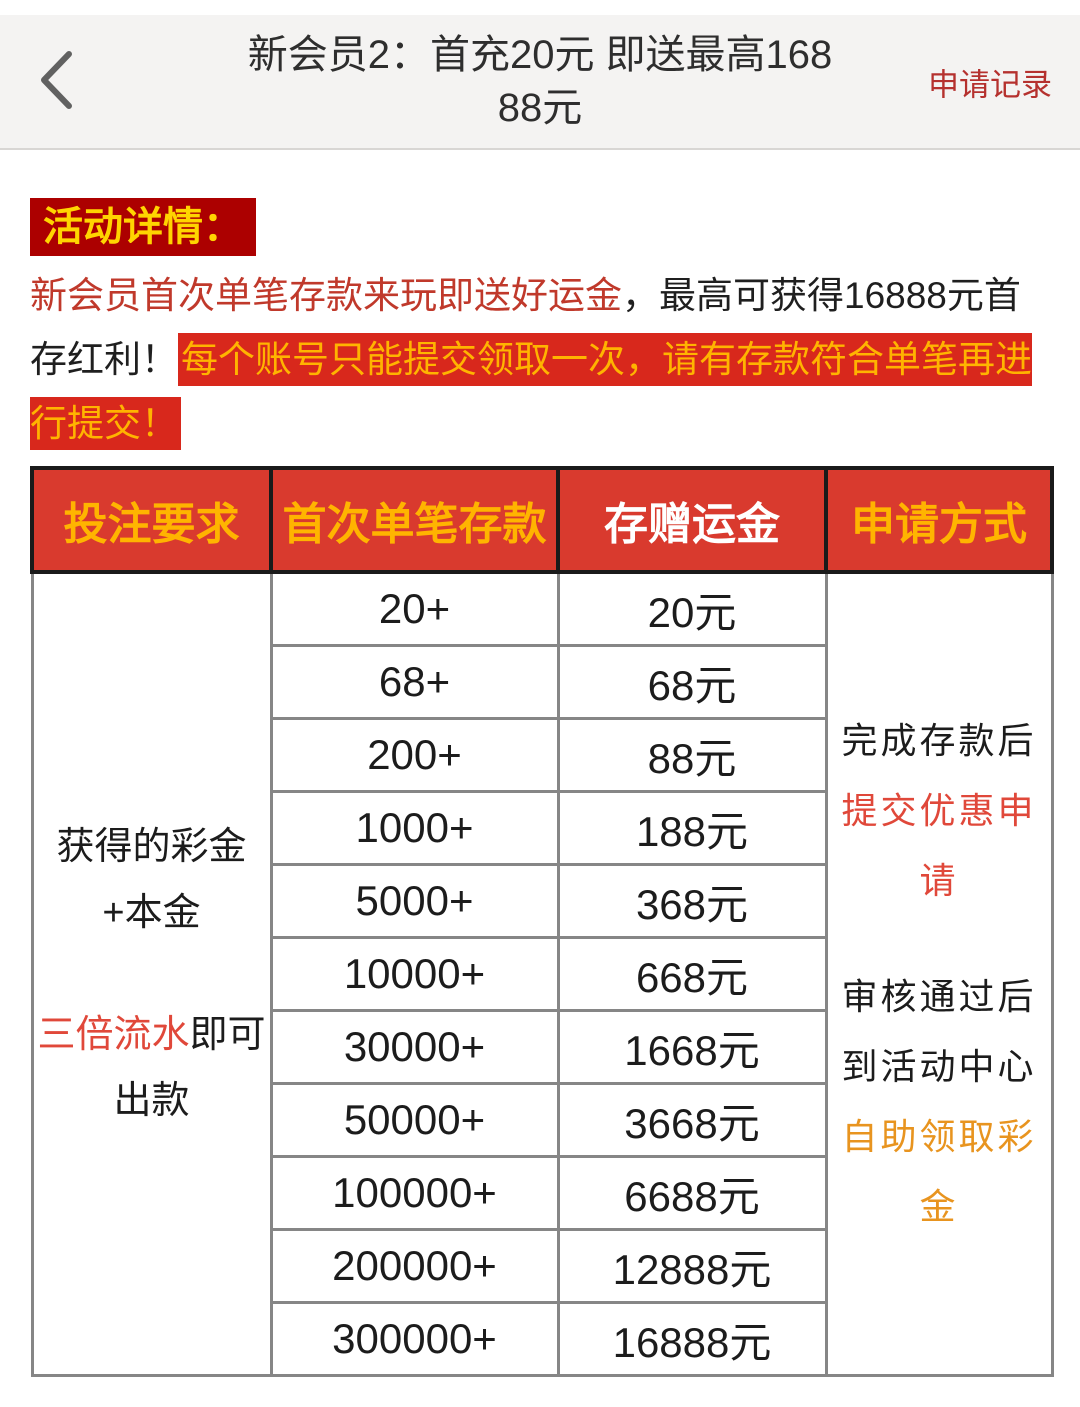 The image size is (1080, 1407). I want to click on bonus-cell: 20元, so click(692, 608).